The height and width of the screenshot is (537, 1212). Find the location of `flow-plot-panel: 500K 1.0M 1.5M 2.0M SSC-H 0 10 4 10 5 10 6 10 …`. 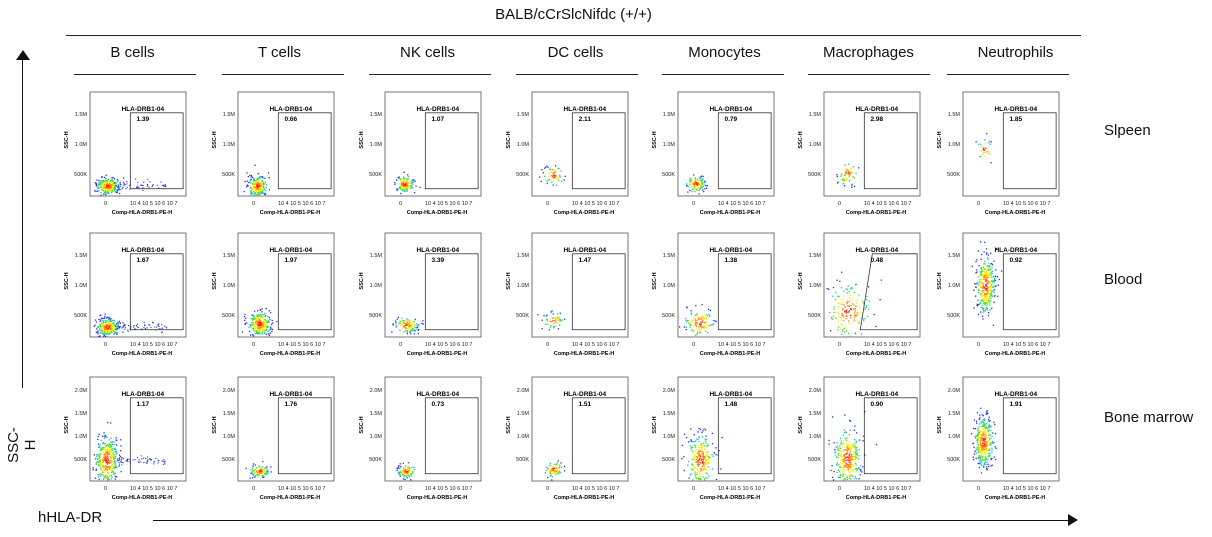

flow-plot-panel: 500K 1.0M 1.5M 2.0M SSC-H 0 10 4 10 5 10 6 10 … is located at coordinates (567, 438).